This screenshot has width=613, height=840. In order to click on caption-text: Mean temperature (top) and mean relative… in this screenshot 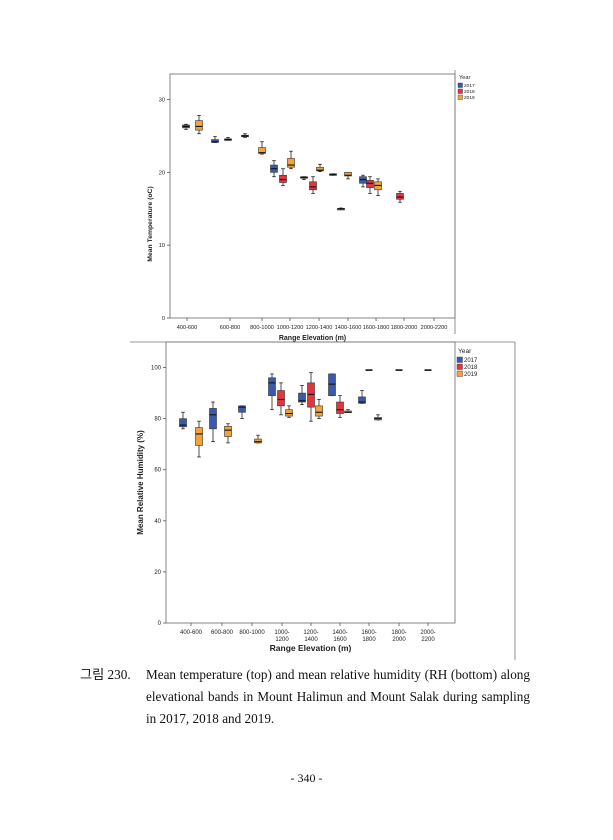, I will do `click(338, 696)`.